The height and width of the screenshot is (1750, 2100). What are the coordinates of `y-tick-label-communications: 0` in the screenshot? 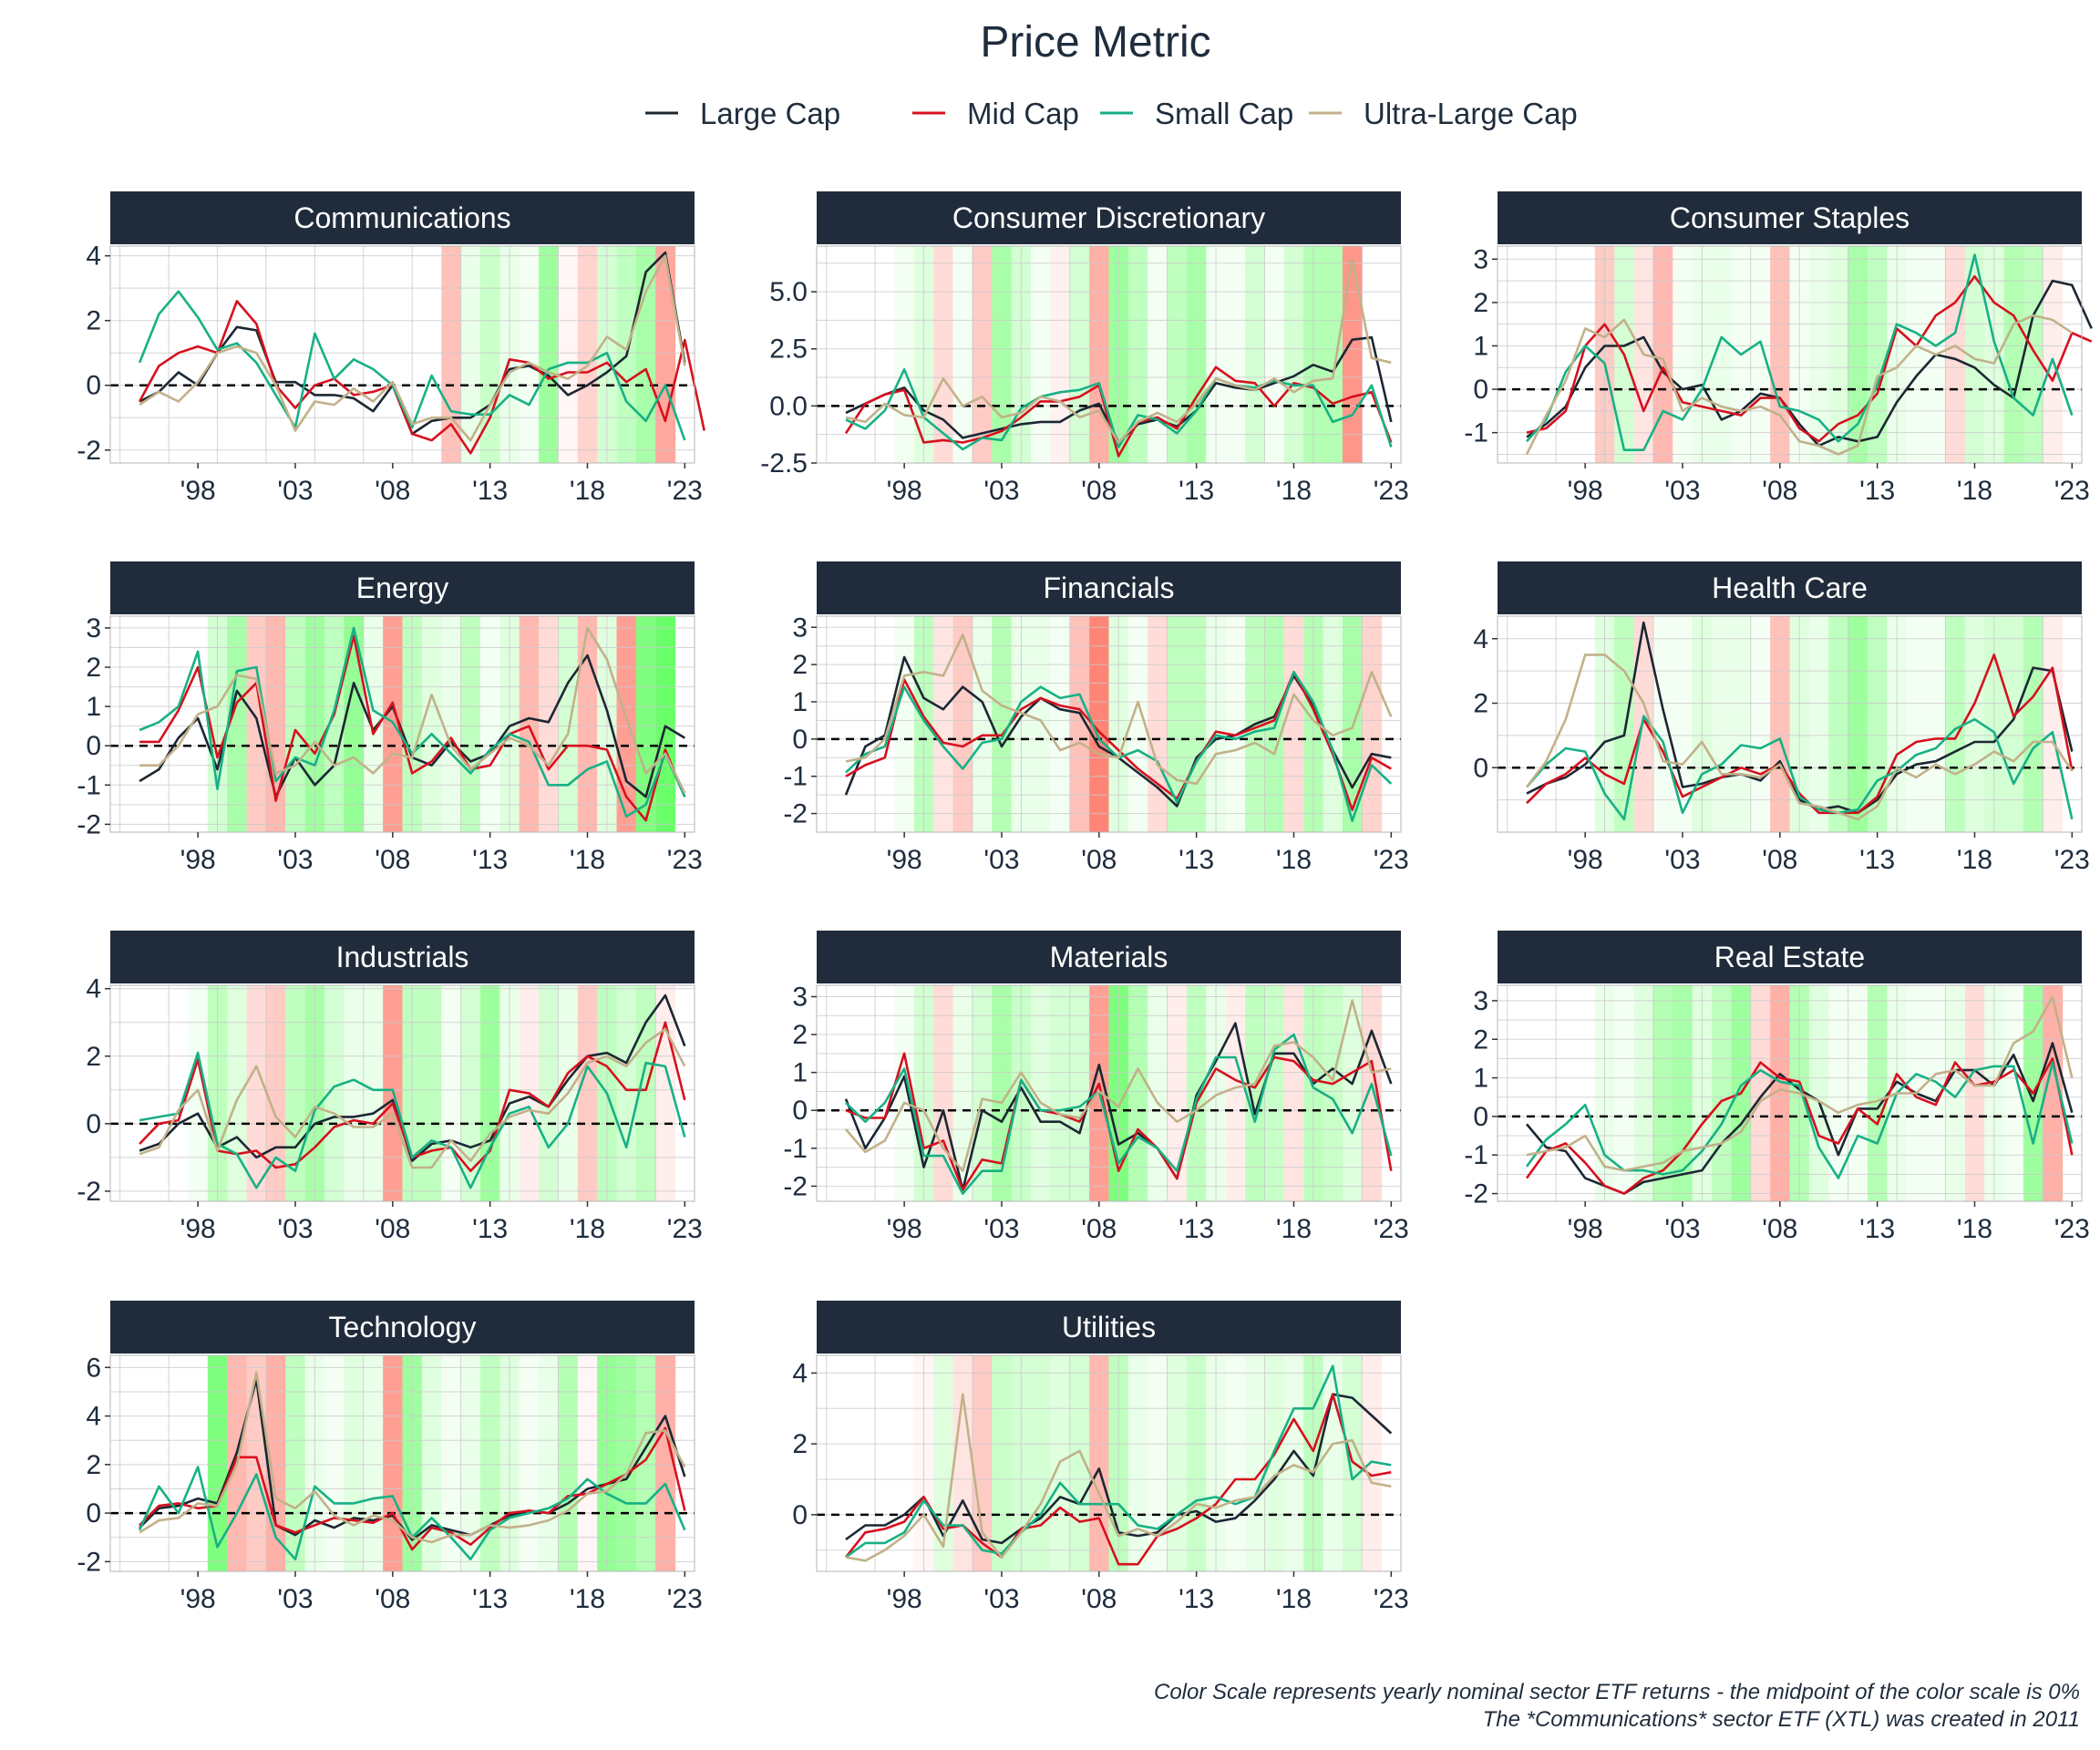 It's located at (94, 386).